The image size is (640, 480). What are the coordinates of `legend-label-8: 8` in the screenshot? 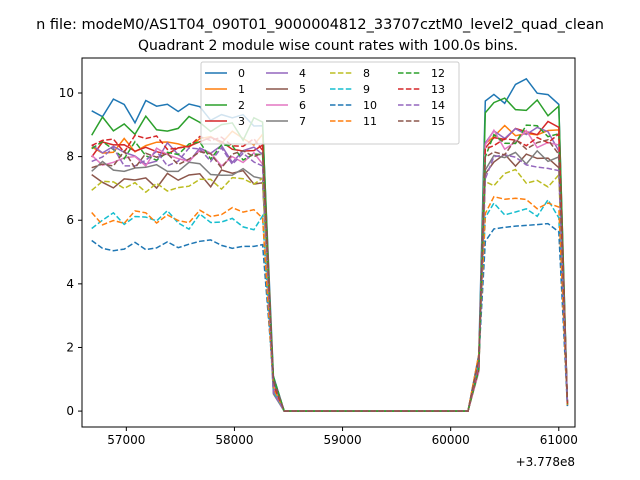 It's located at (366, 73).